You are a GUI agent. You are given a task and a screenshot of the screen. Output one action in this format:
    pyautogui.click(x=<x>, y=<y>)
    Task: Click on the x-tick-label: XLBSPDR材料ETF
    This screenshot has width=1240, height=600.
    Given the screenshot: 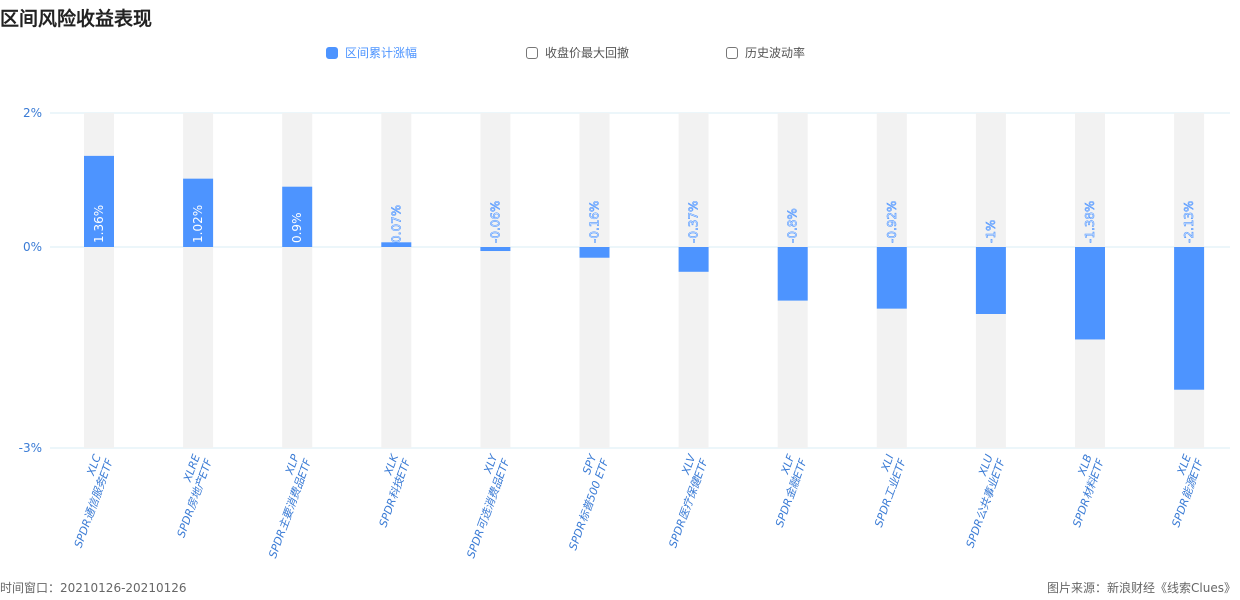 What is the action you would take?
    pyautogui.click(x=1082, y=490)
    